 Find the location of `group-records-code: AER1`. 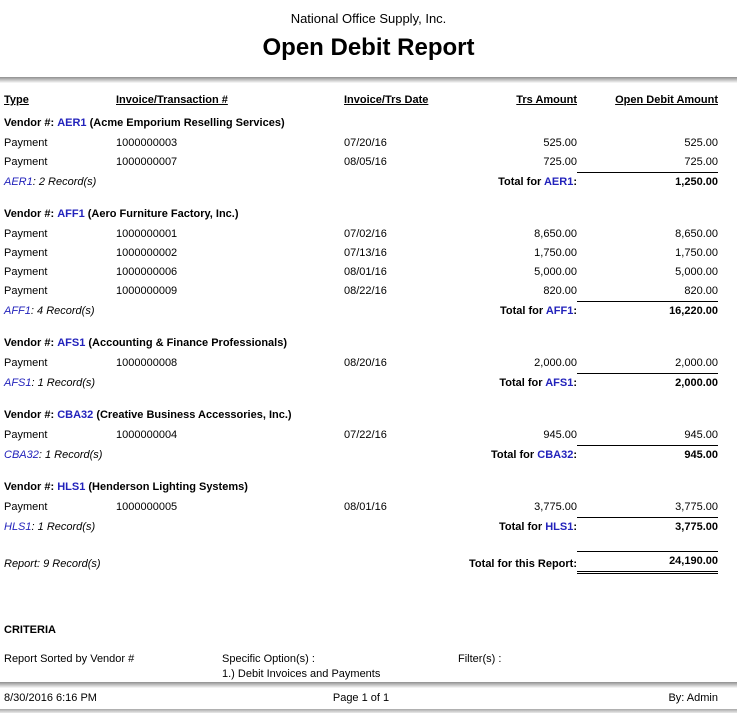

group-records-code: AER1 is located at coordinates (18, 182).